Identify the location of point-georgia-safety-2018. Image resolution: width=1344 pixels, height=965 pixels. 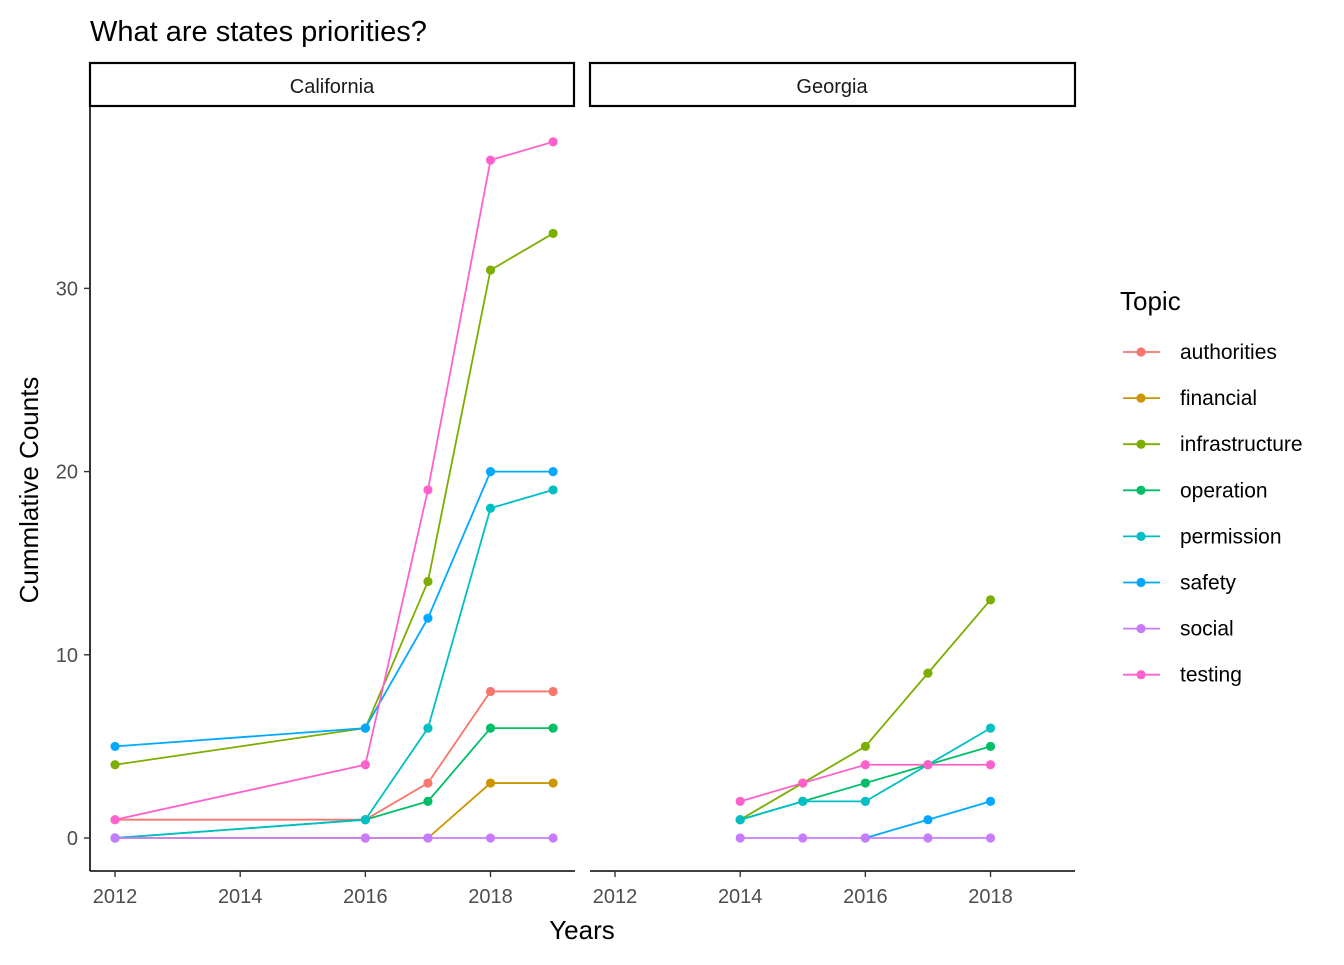
(990, 801).